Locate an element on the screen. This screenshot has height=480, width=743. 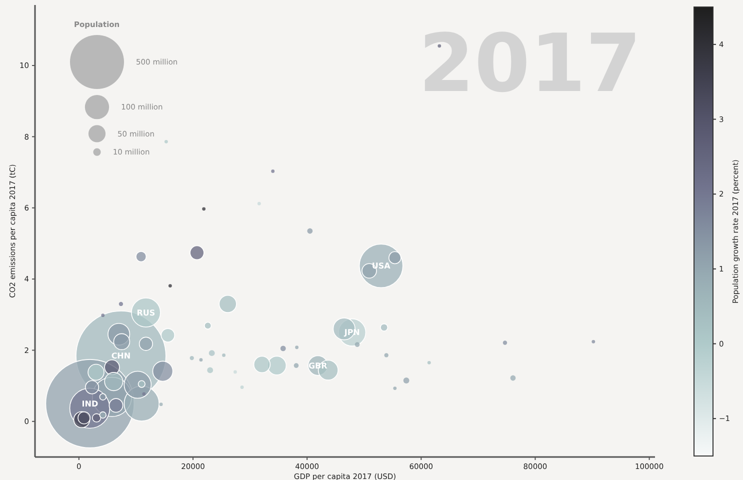
annotation: IND is located at coordinates (90, 403).